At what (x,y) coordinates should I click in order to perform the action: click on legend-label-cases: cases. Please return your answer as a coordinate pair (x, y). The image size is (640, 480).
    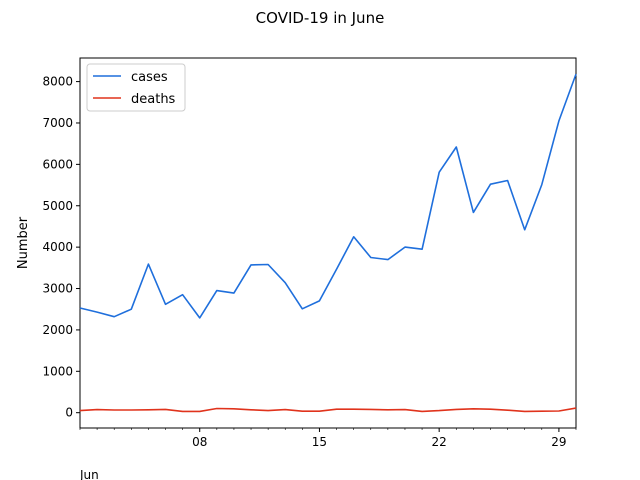
    Looking at the image, I should click on (149, 77).